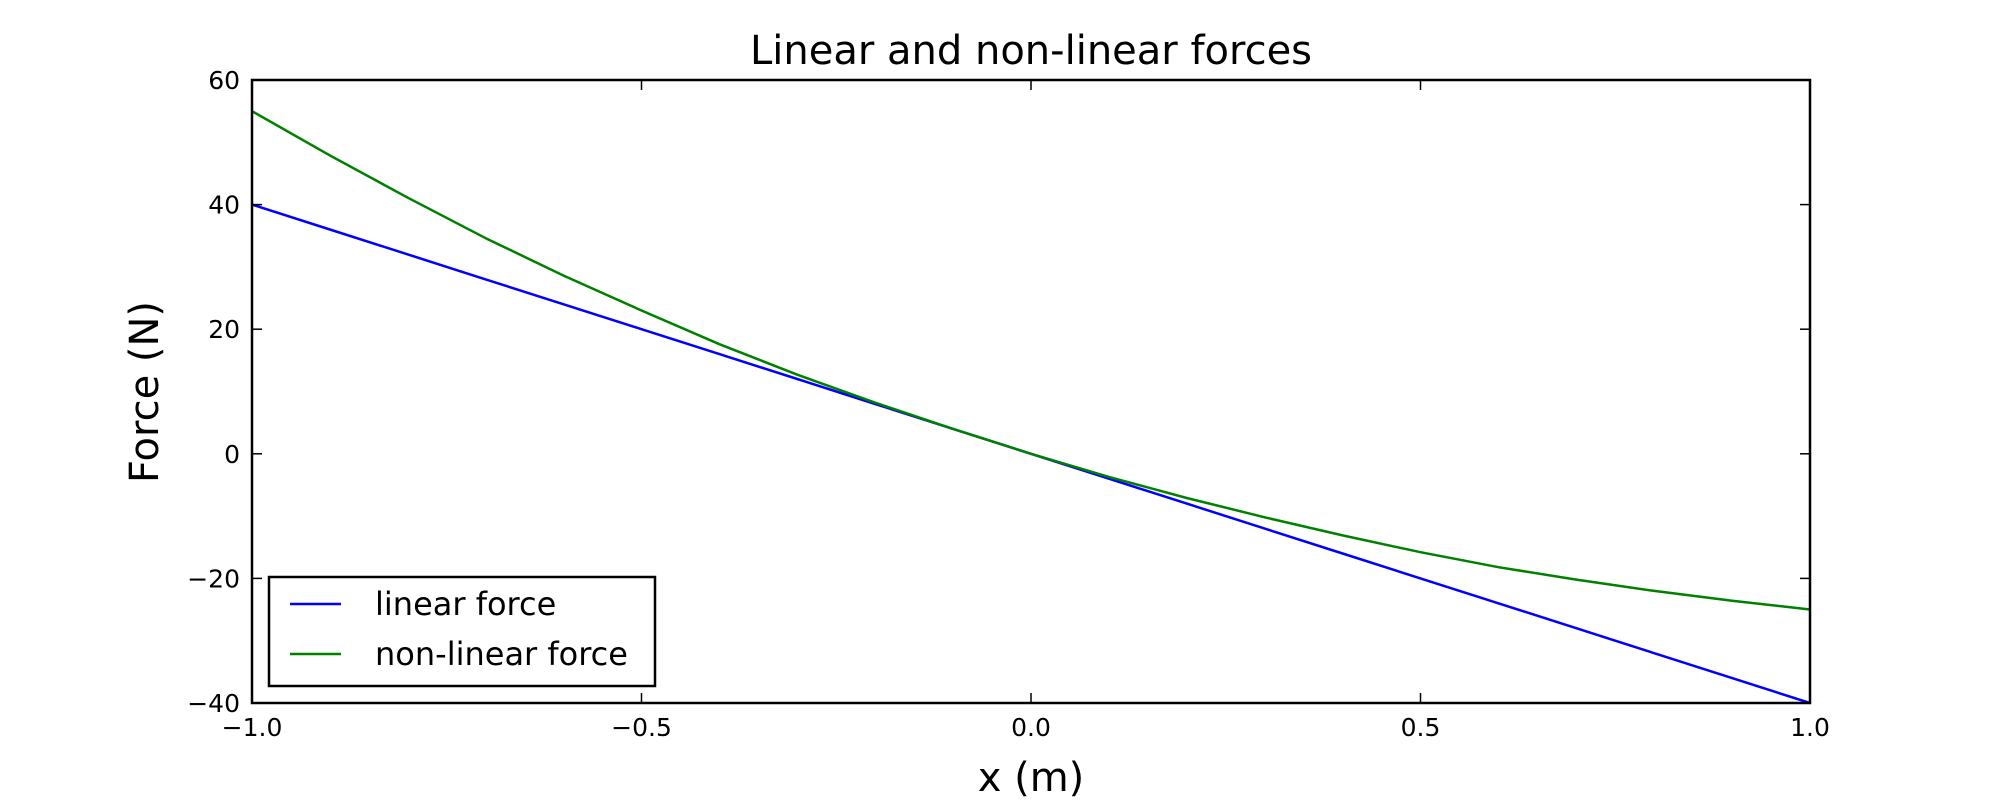 The image size is (2000, 800). What do you see at coordinates (232, 454) in the screenshot?
I see `y-tick-label: 0` at bounding box center [232, 454].